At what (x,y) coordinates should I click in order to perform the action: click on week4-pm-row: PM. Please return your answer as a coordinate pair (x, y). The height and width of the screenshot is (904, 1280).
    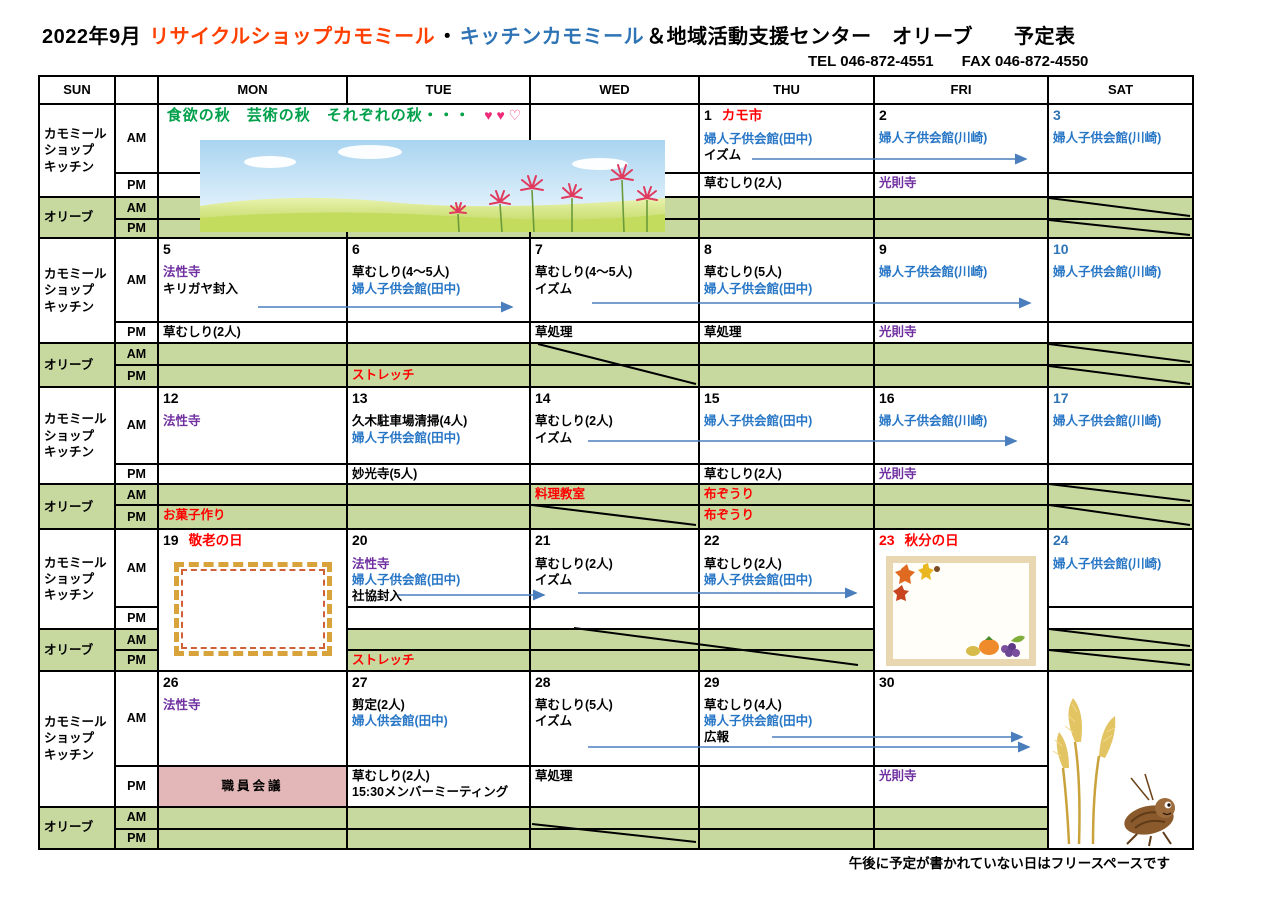
    Looking at the image, I should click on (616, 618).